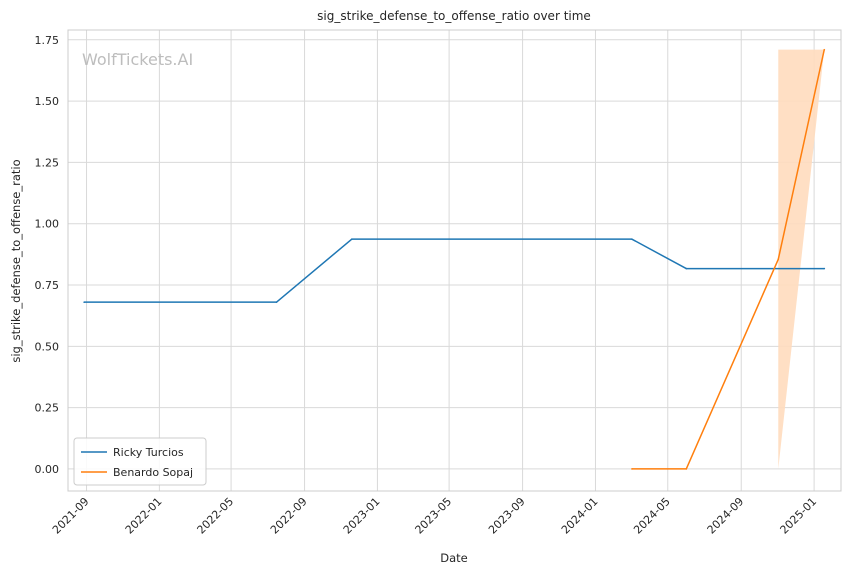  Describe the element at coordinates (47, 162) in the screenshot. I see `y-tick-label-5: 1.25` at that location.